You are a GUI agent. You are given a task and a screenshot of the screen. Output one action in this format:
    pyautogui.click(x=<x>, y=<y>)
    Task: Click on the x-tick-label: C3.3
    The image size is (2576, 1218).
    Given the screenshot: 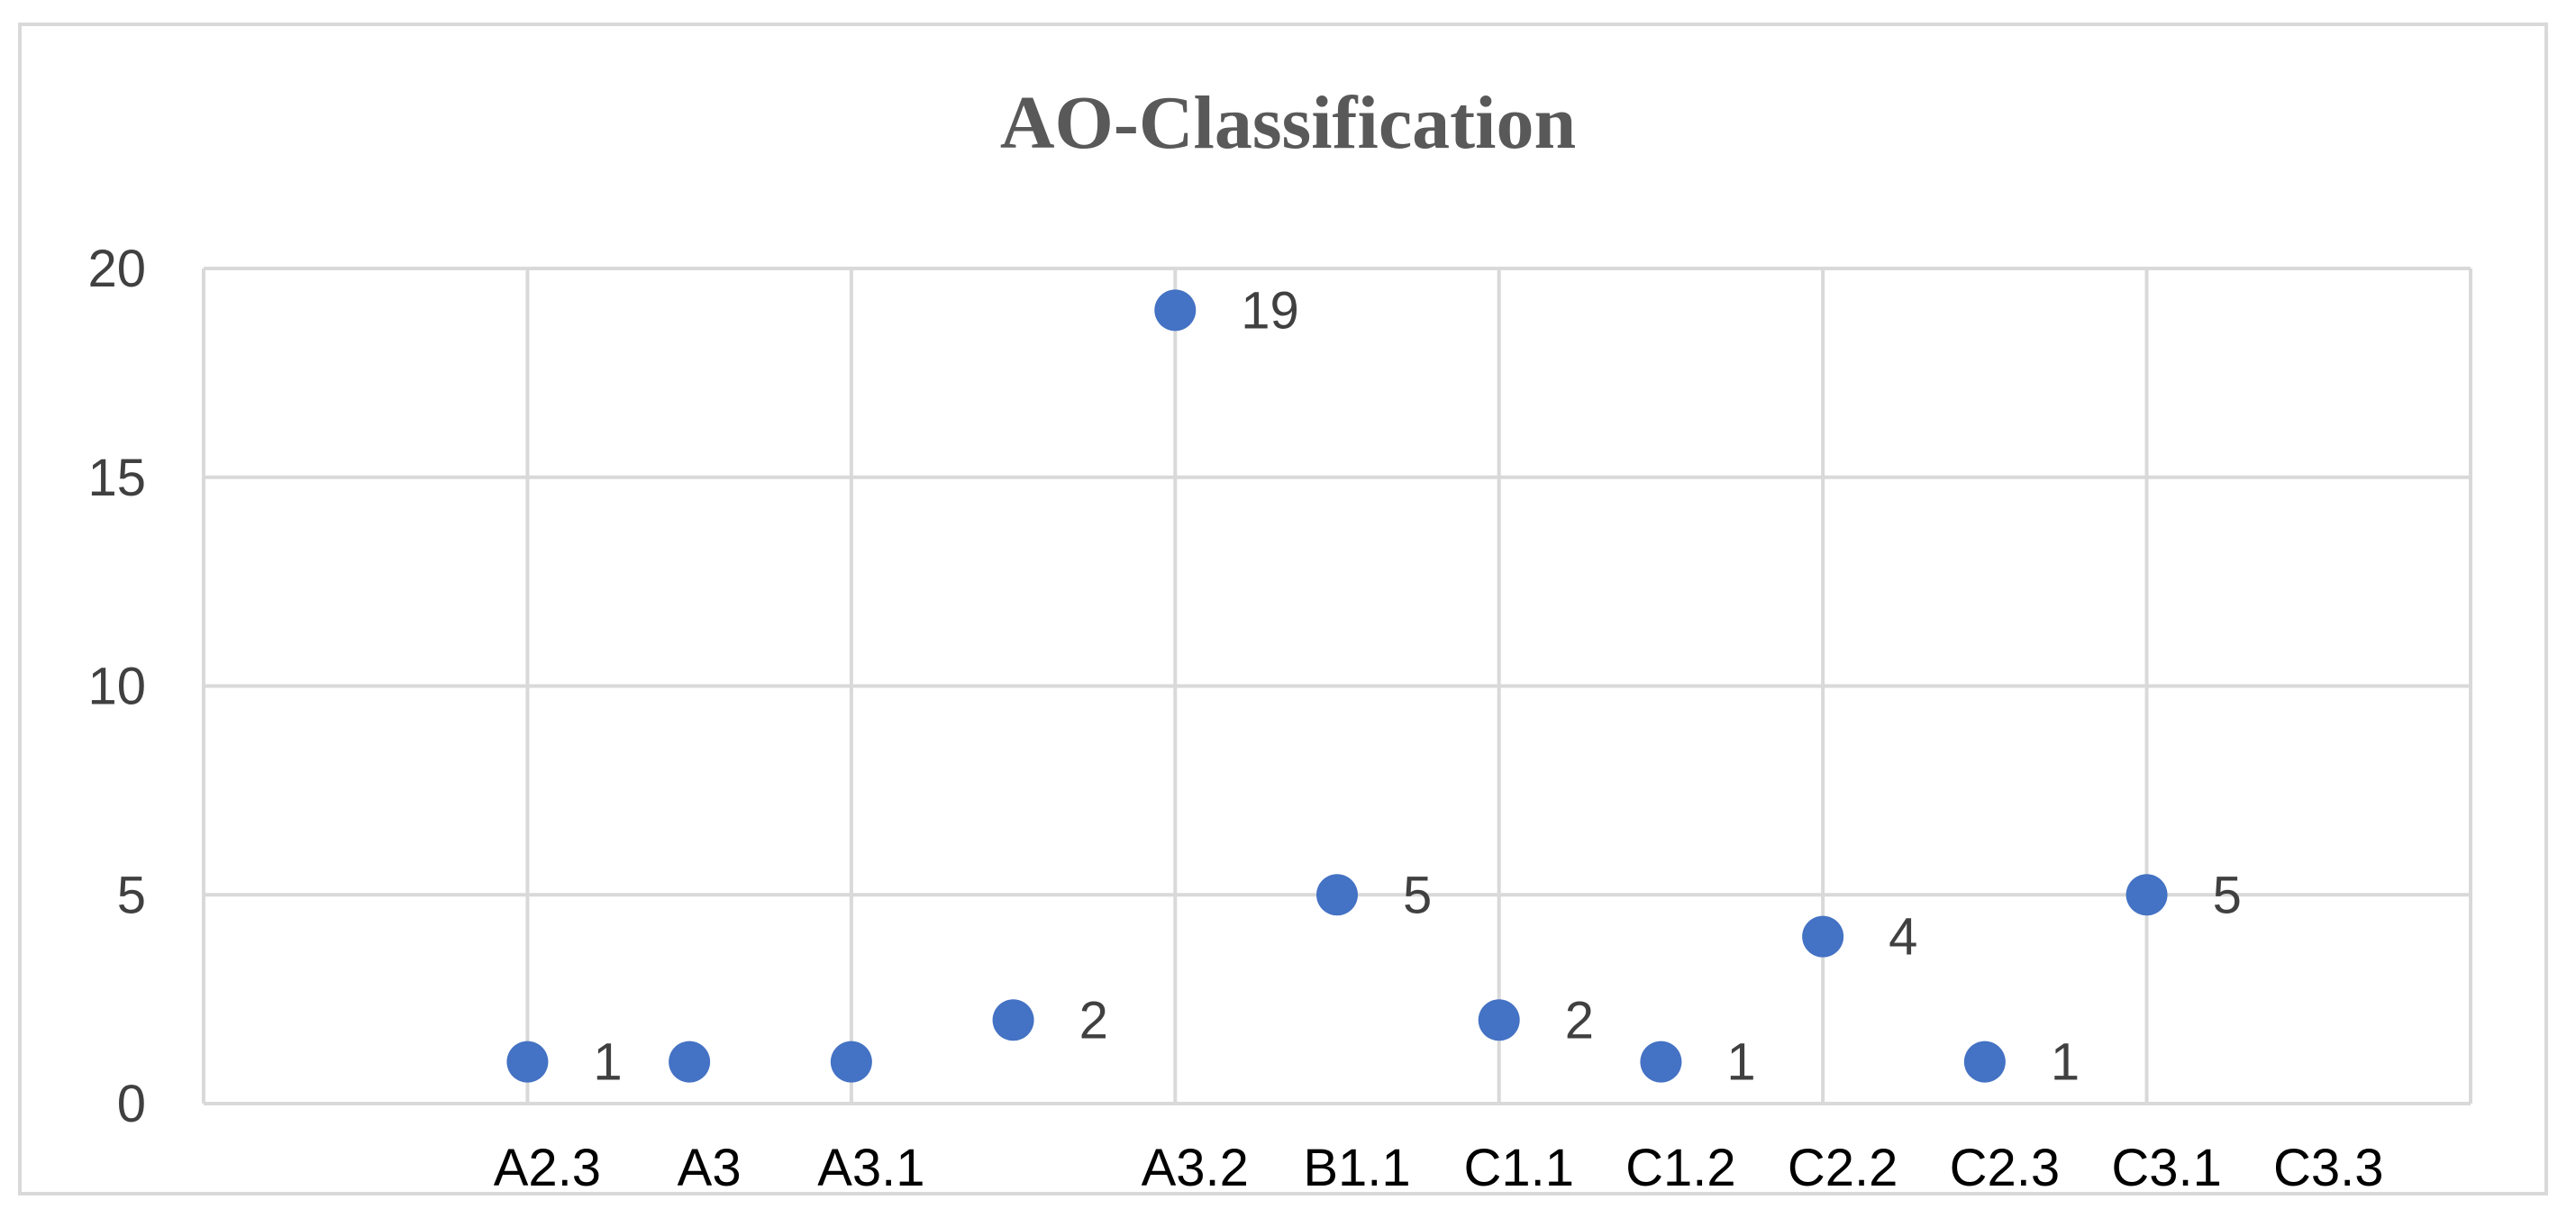 What is the action you would take?
    pyautogui.click(x=2328, y=1168)
    